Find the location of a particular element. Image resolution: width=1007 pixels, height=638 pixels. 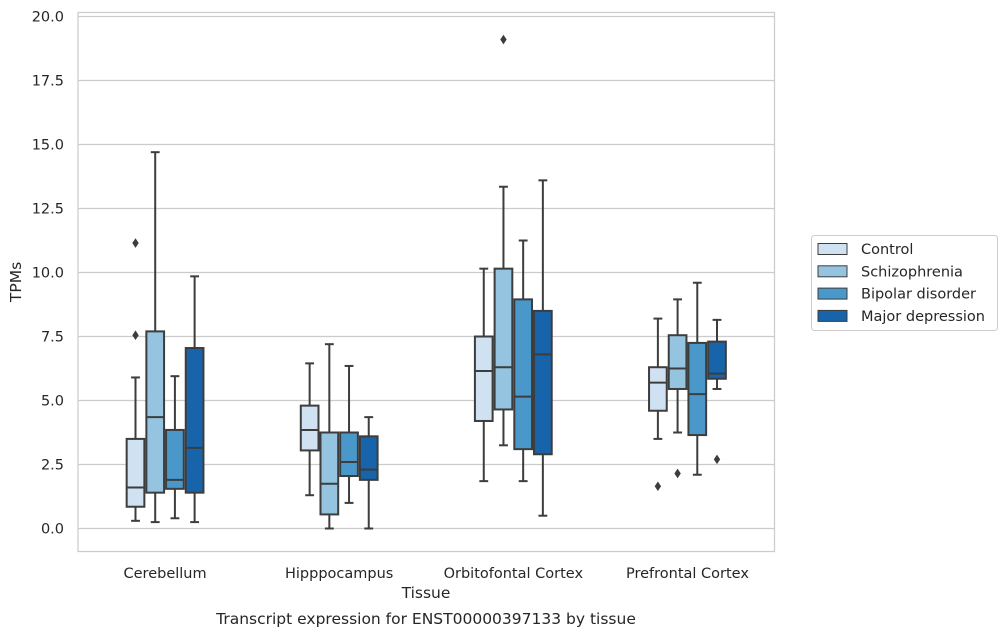

legend-label: Major depression is located at coordinates (923, 317).